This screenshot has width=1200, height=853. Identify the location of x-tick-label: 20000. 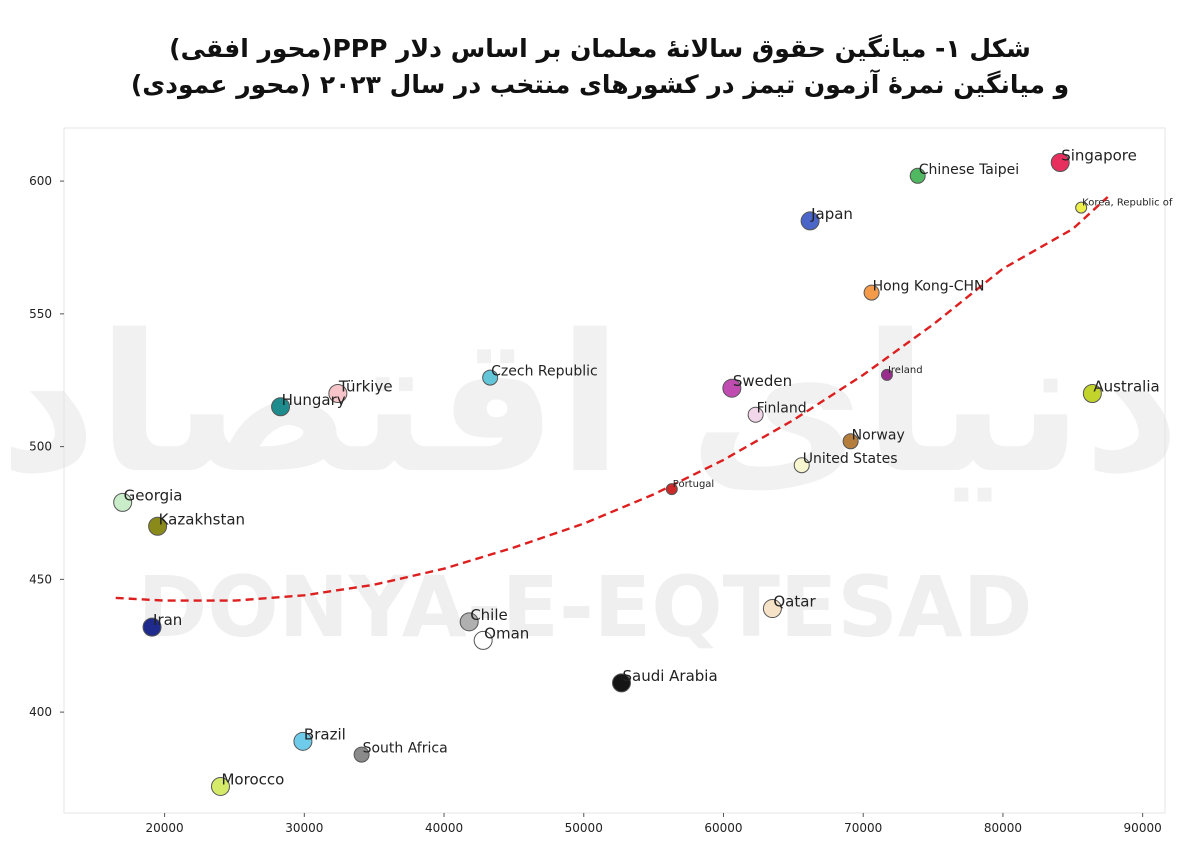
(165, 828).